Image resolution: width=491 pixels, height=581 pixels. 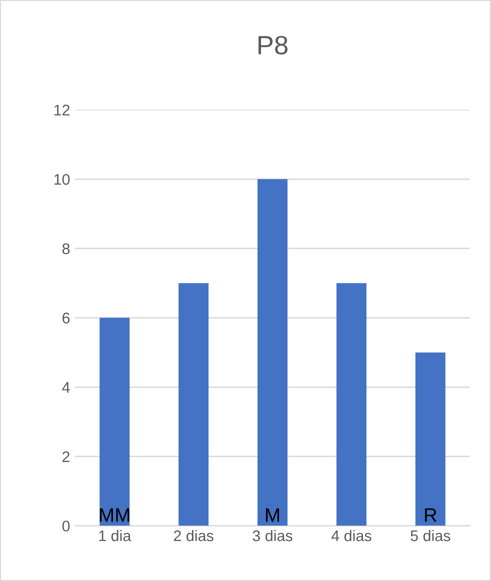 What do you see at coordinates (66, 248) in the screenshot?
I see `y-tick-label: 8` at bounding box center [66, 248].